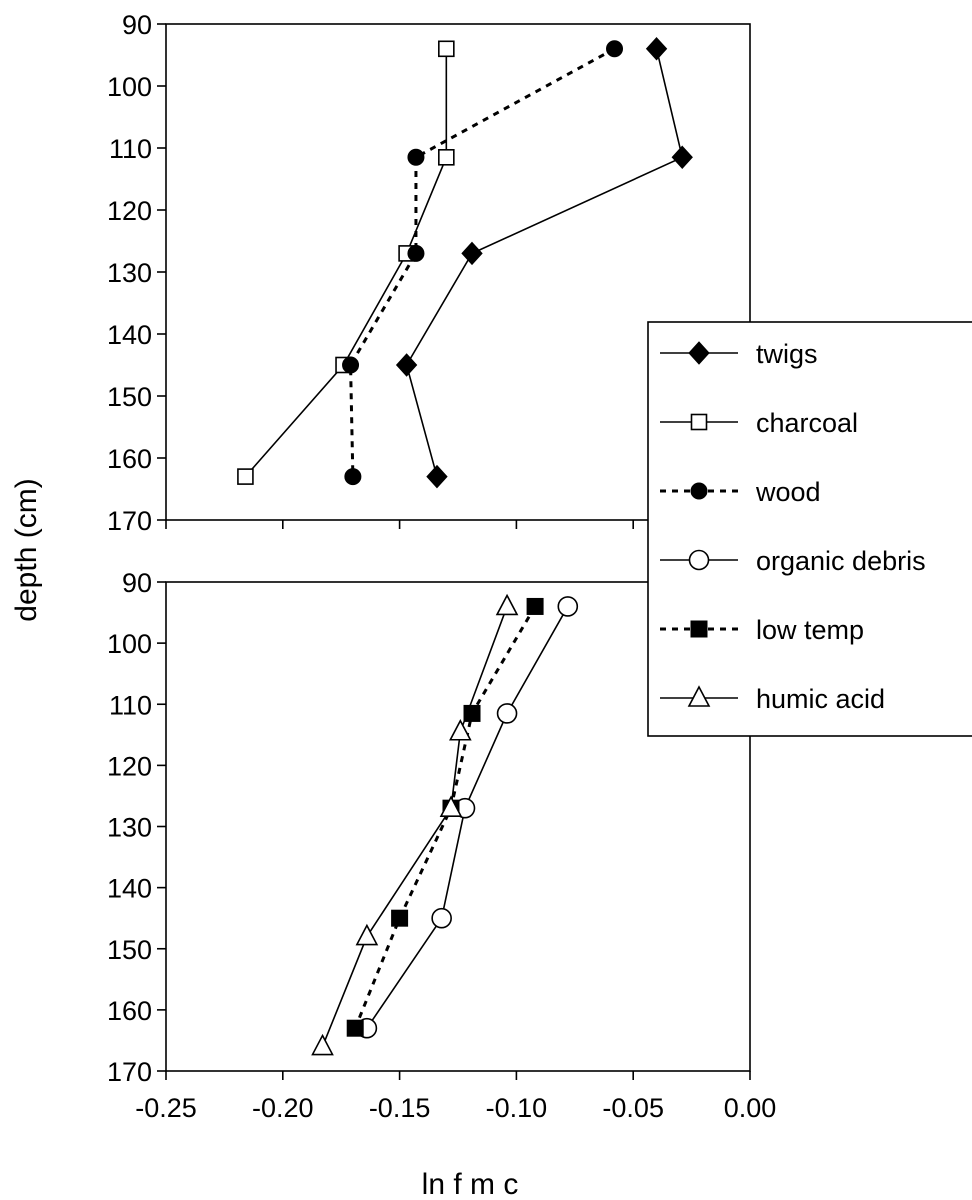  Describe the element at coordinates (750, 1108) in the screenshot. I see `bottom-x-tick-label: 0.00` at that location.